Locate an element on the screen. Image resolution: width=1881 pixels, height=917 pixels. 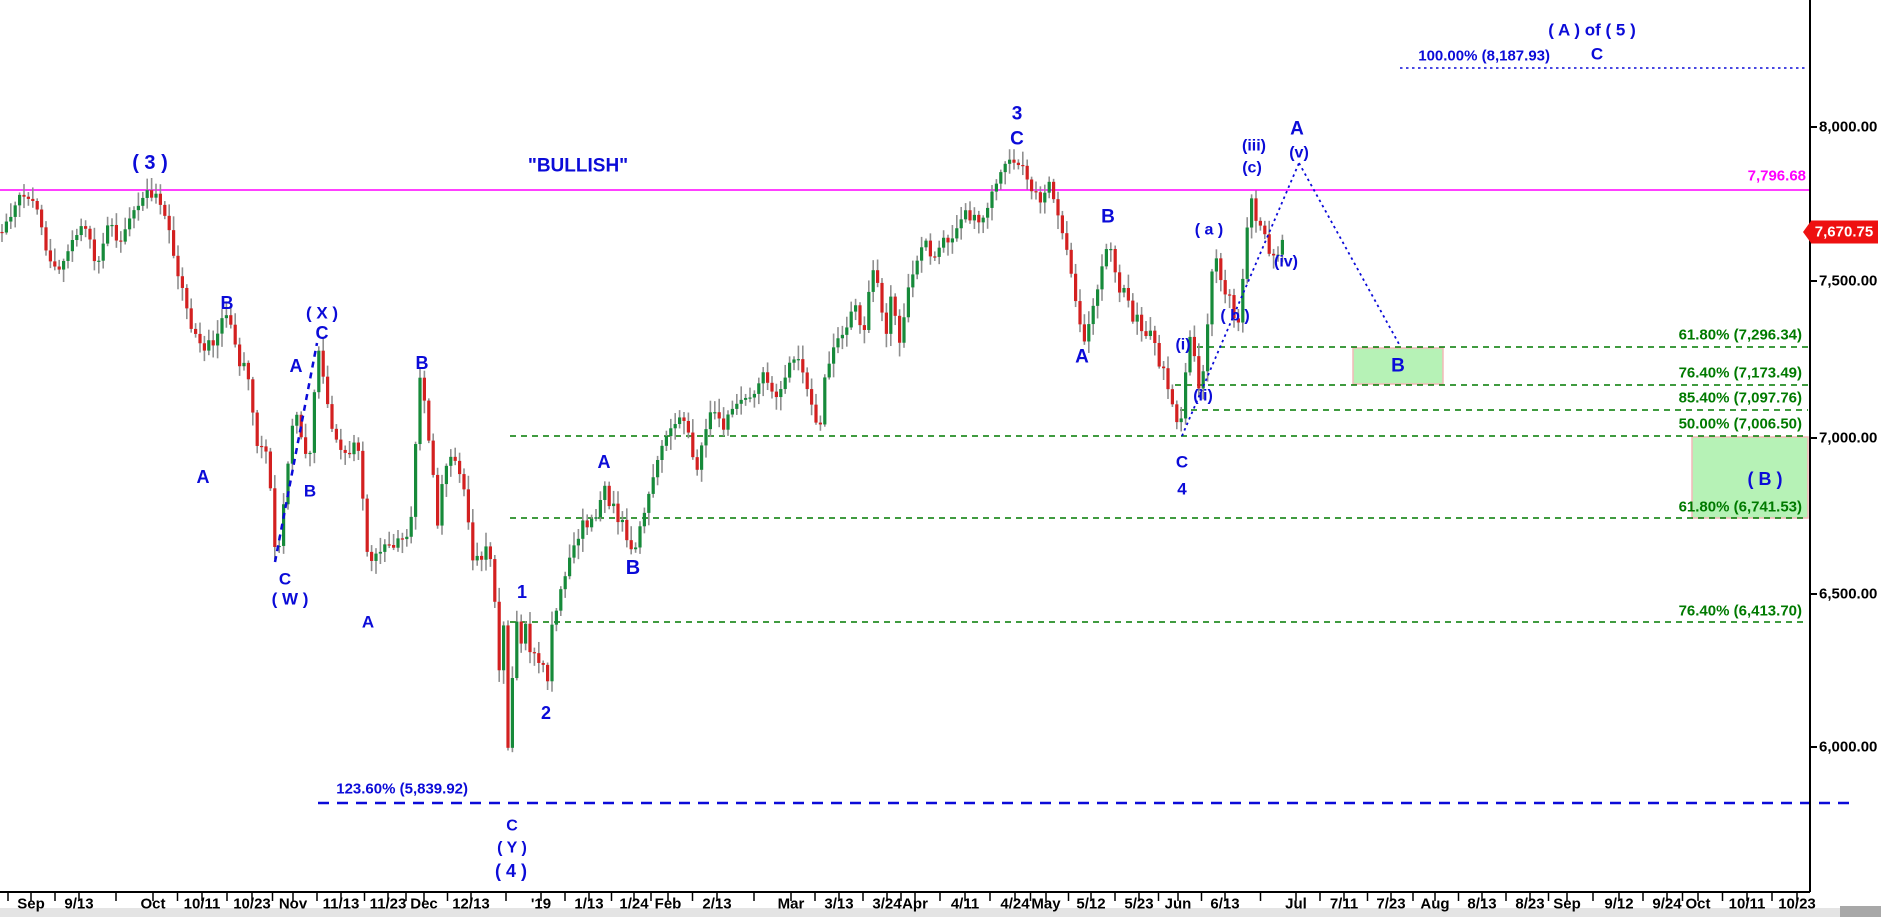
x-axis-label: Oct is located at coordinates (1697, 904).